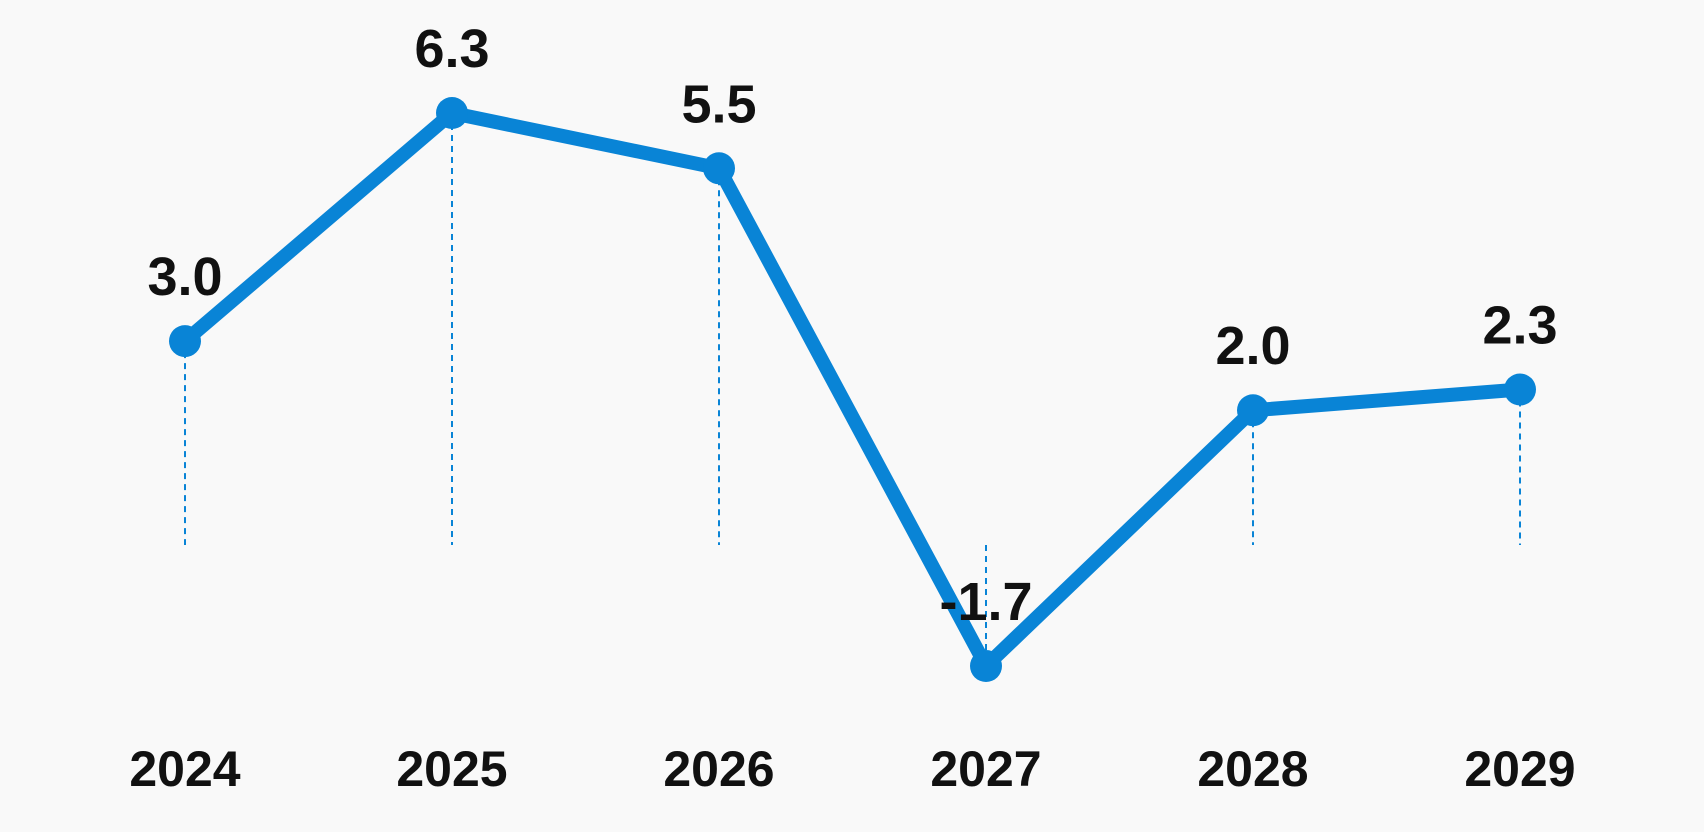  Describe the element at coordinates (1253, 410) in the screenshot. I see `data-point-2028` at that location.